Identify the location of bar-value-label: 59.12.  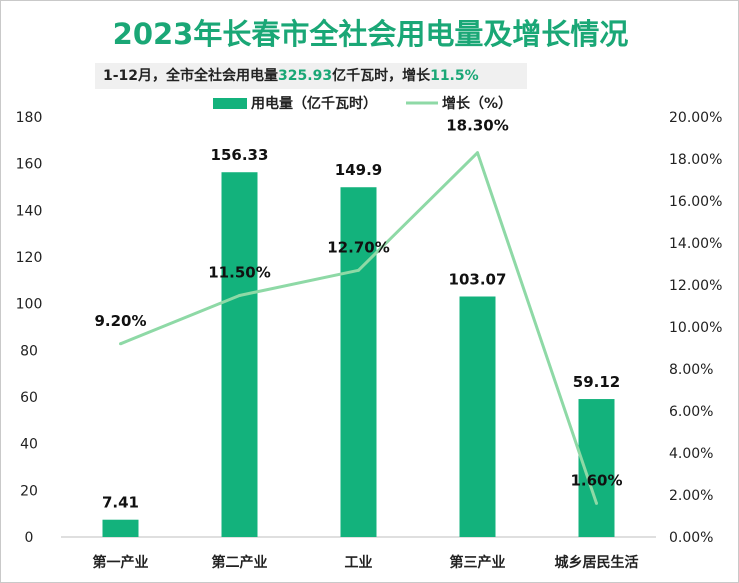
(596, 382).